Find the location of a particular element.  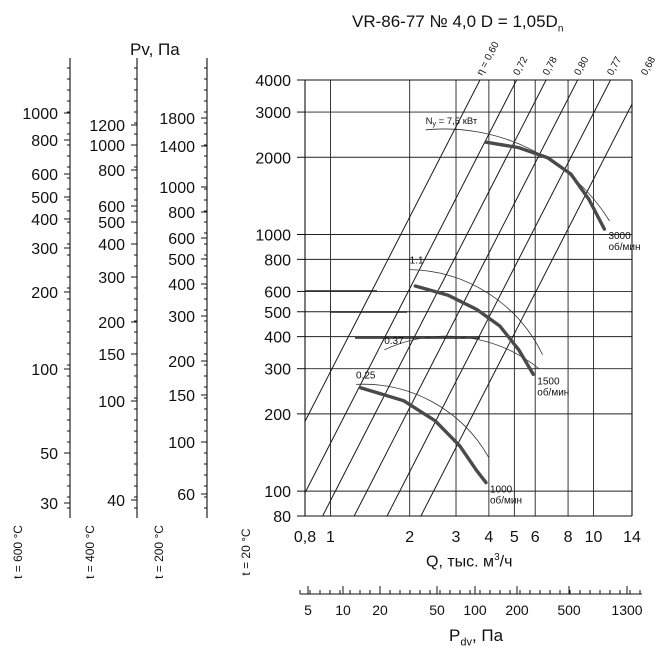

temp-scale-label: 30 is located at coordinates (49, 504).